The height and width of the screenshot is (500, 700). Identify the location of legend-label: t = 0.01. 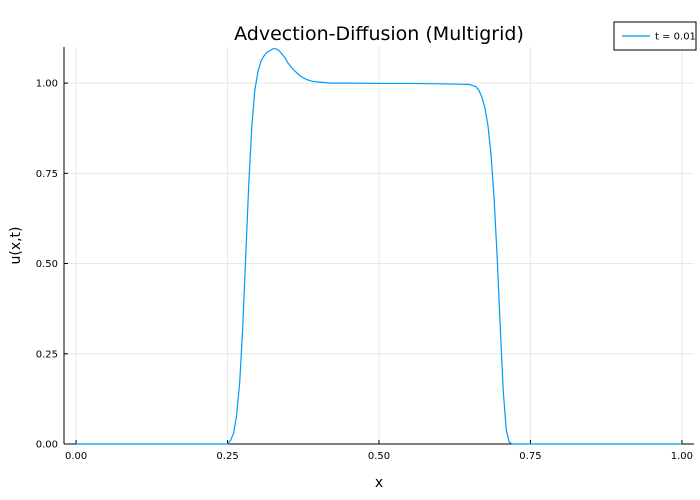
(675, 37).